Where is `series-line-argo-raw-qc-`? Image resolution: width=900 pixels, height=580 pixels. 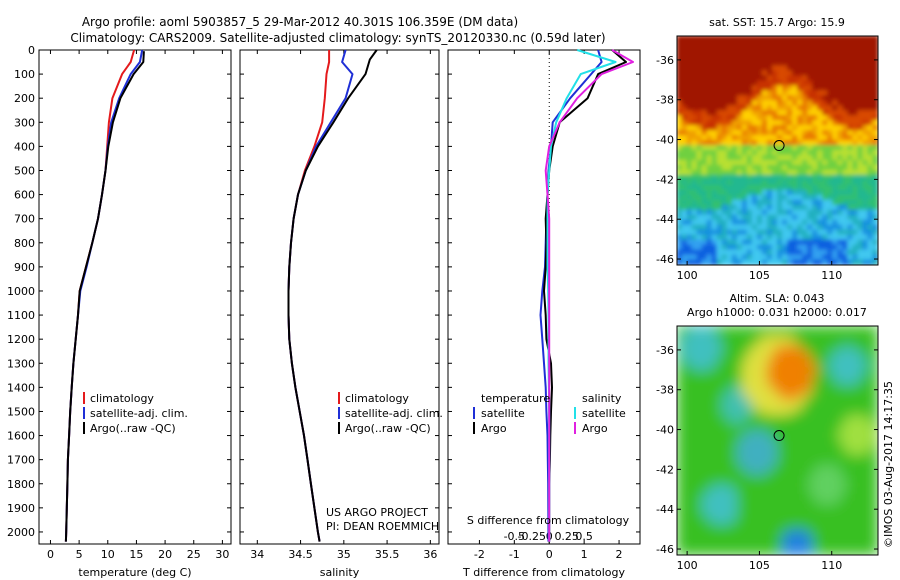 series-line-argo-raw-qc- is located at coordinates (104, 296).